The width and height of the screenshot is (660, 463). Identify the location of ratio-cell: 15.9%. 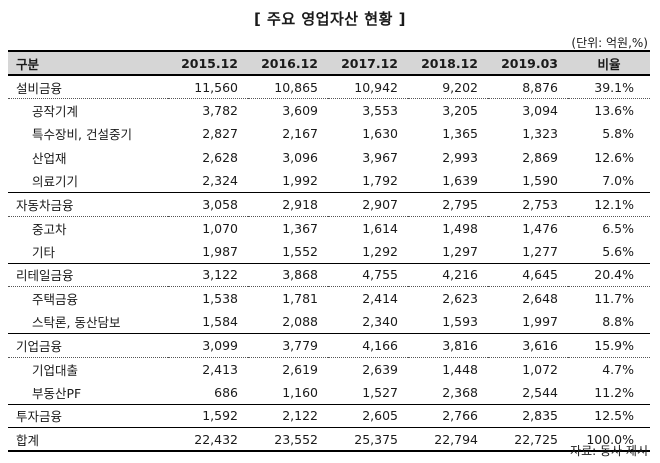
(609, 345).